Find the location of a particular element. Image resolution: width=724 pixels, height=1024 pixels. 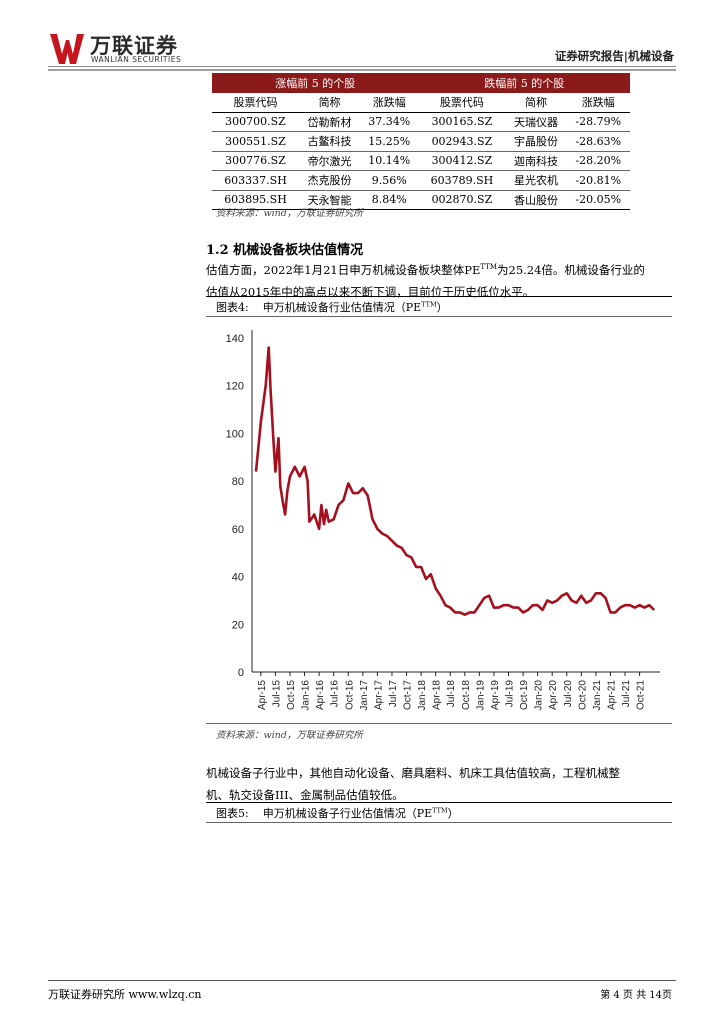

y-tick-label: 80 is located at coordinates (238, 482).